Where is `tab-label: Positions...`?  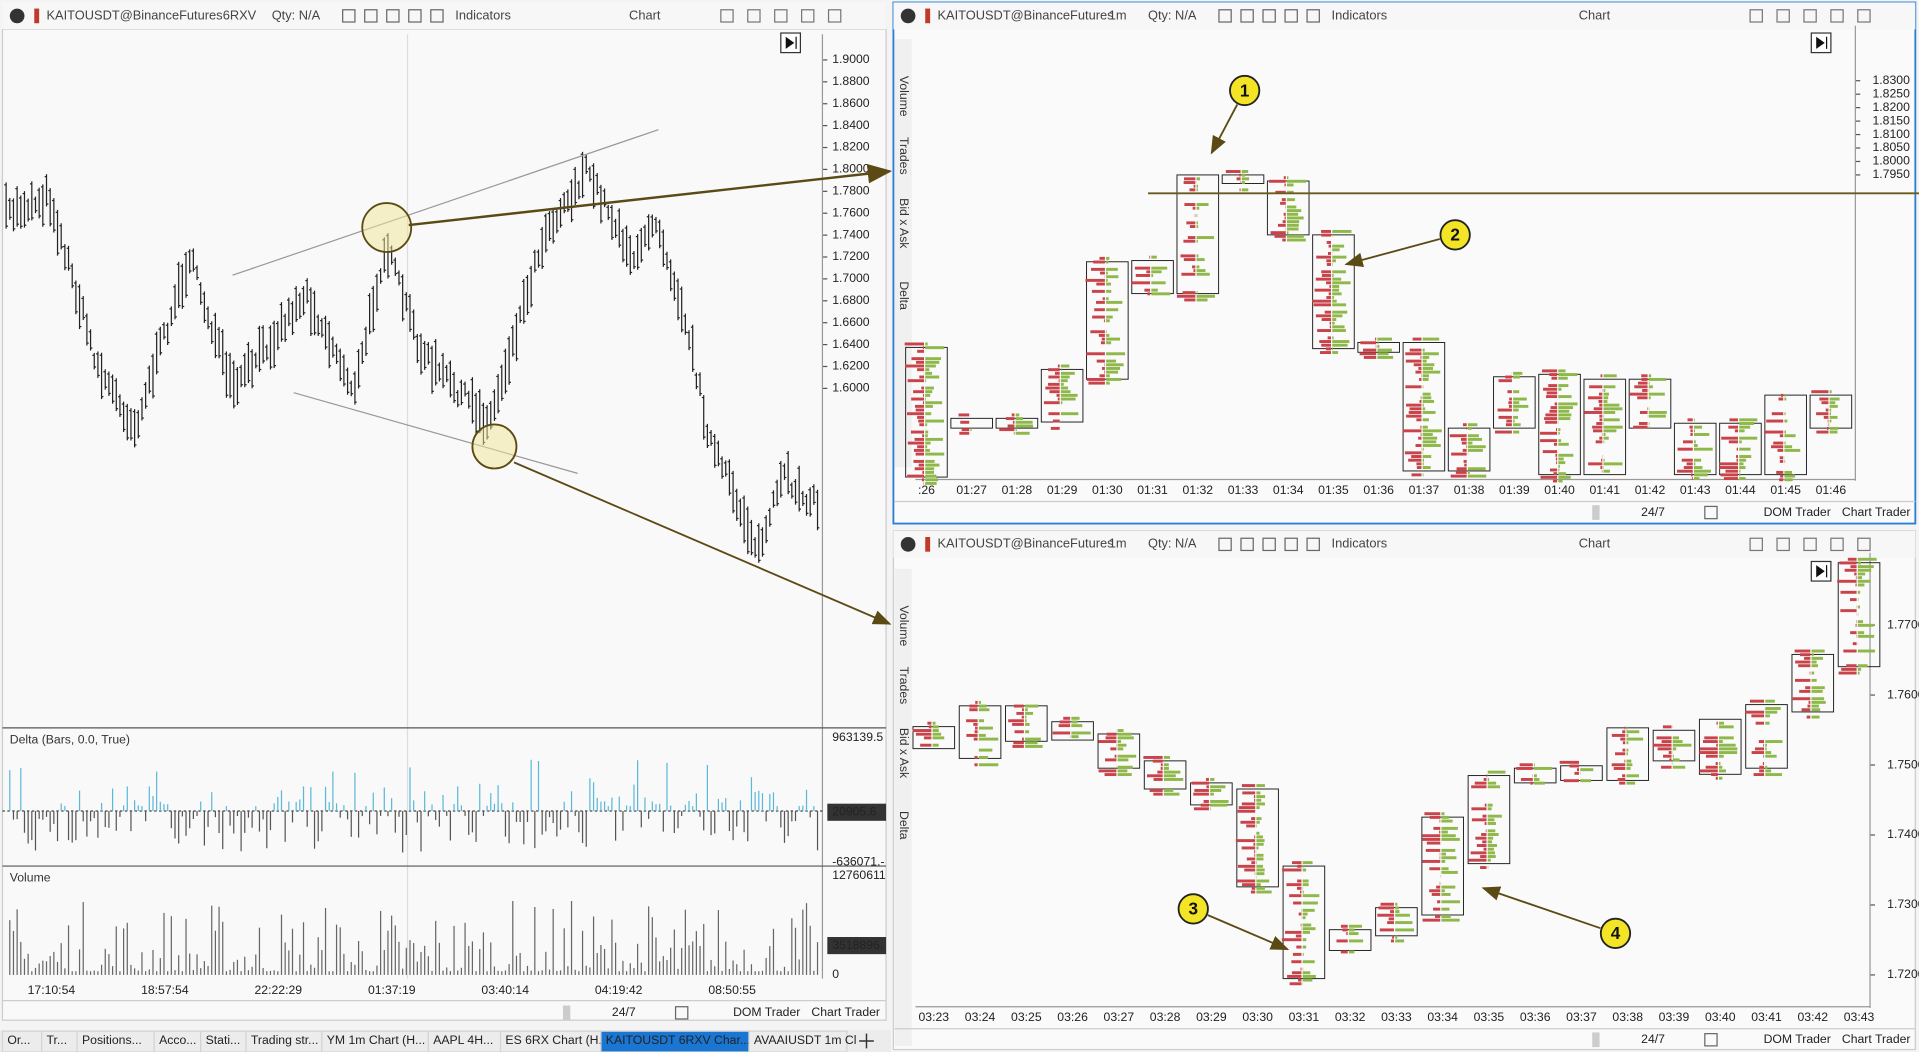 tab-label: Positions... is located at coordinates (112, 1040).